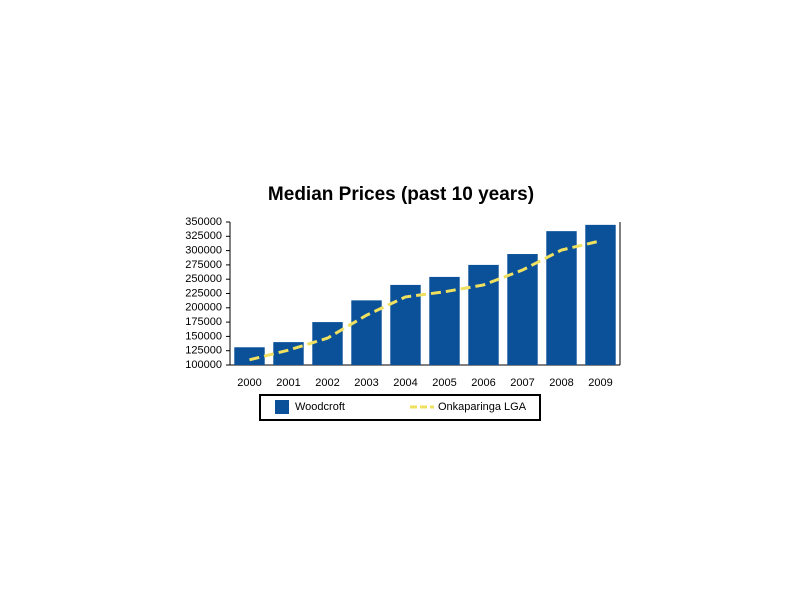 This screenshot has width=800, height=600. I want to click on chart-title: Median Prices (past 10 years), so click(401, 194).